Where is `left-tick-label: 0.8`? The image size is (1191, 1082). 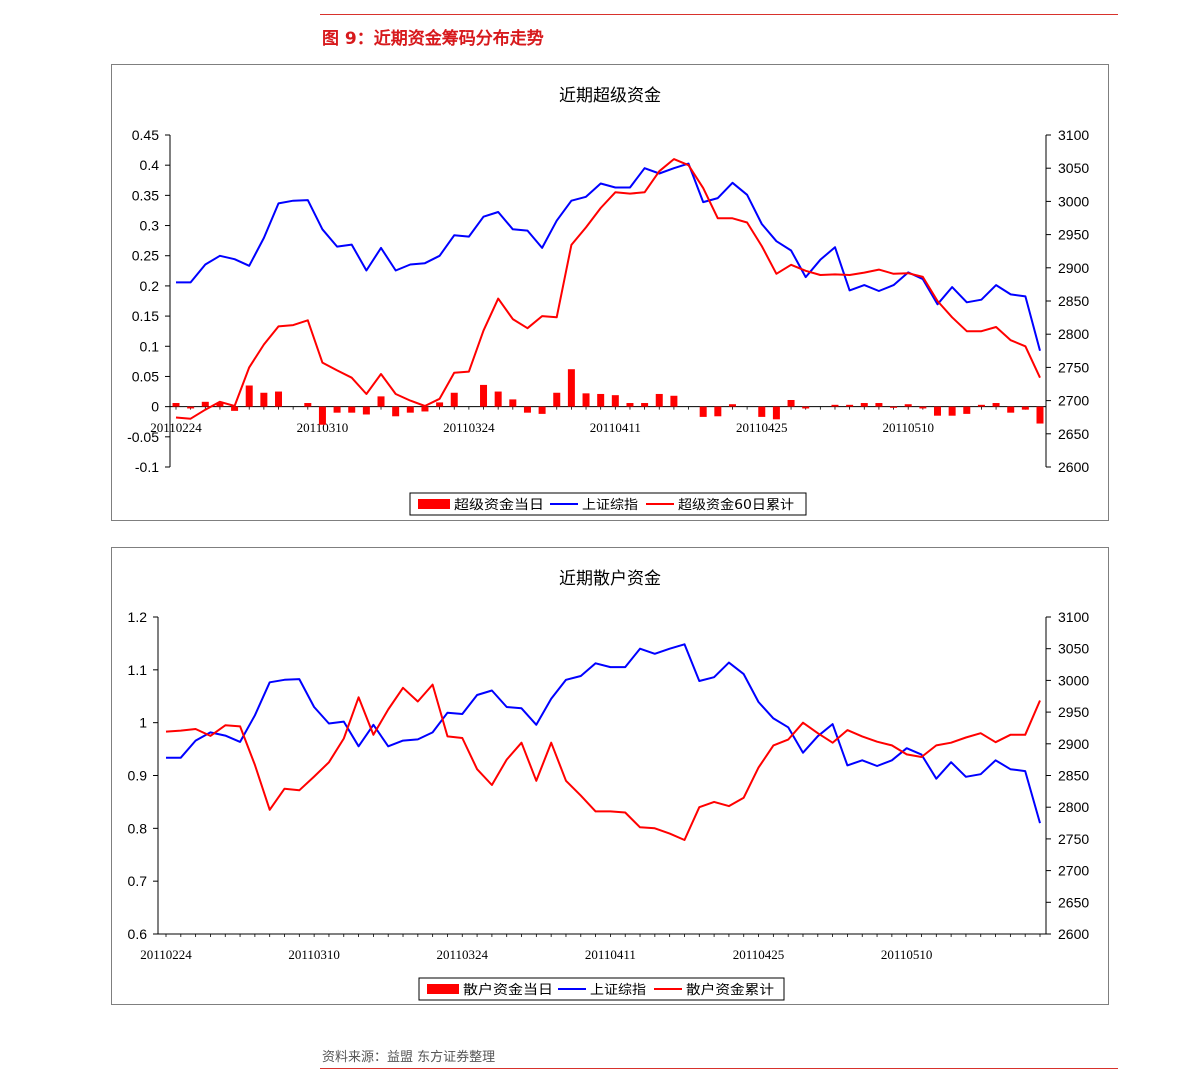
left-tick-label: 0.8 is located at coordinates (138, 828).